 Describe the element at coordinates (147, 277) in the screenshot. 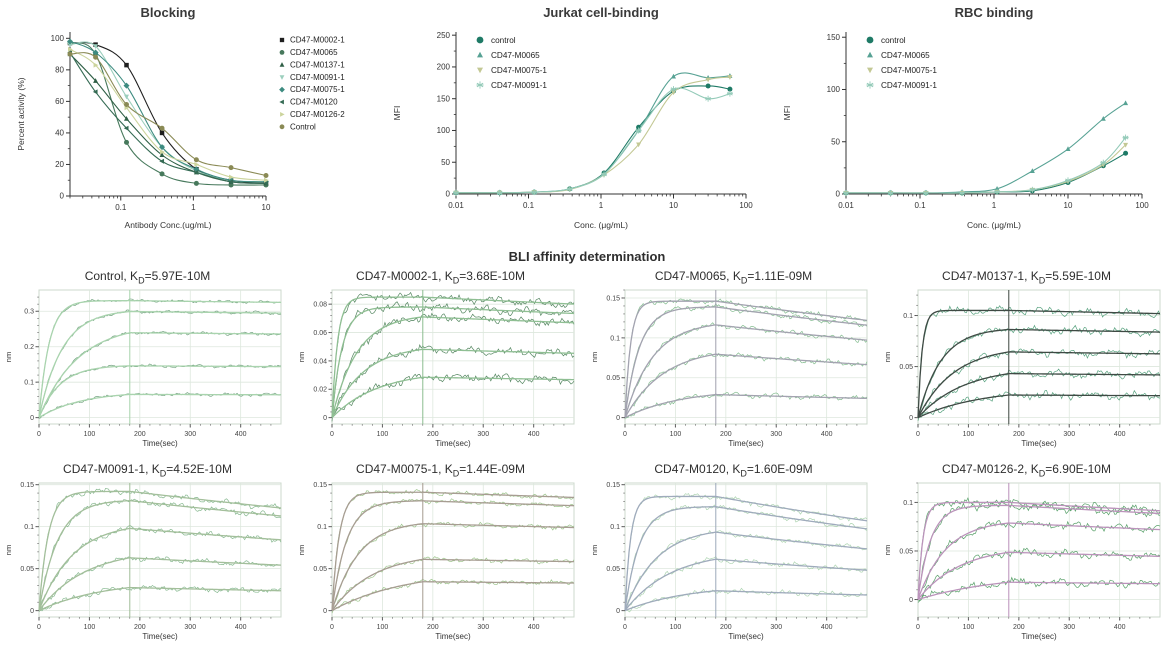

I see `bli-plot-title: Control, KD=5.97E-10M` at that location.